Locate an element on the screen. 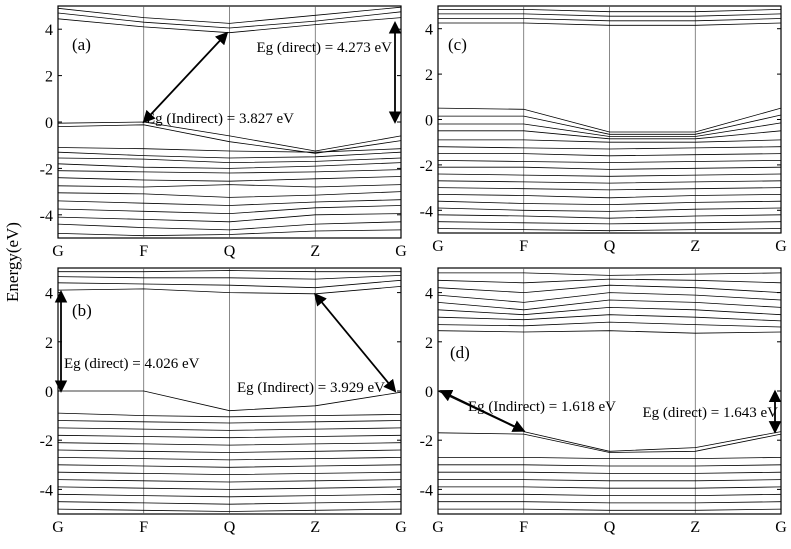 Image resolution: width=791 pixels, height=549 pixels. bandgap-annotation: Eg (Indirect) = 3.929 eV is located at coordinates (311, 388).